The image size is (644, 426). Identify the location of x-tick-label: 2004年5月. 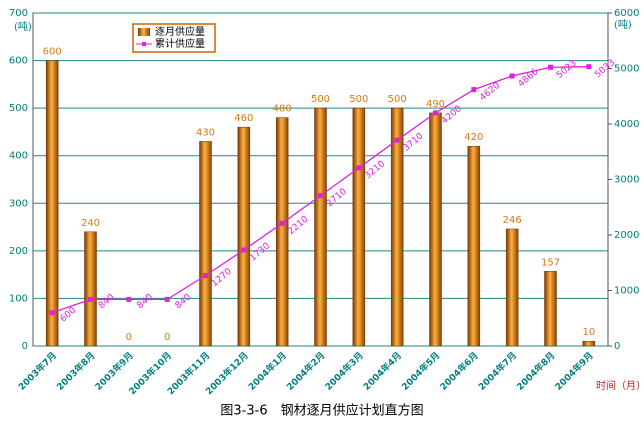
(420, 370).